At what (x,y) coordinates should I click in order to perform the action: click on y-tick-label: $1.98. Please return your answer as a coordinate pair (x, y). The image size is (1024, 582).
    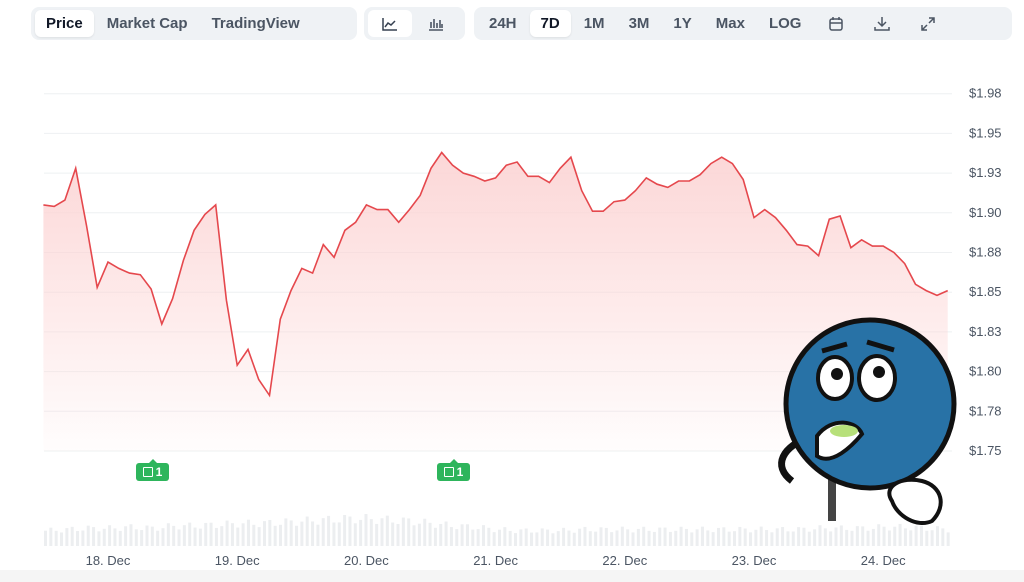
    Looking at the image, I should click on (985, 93).